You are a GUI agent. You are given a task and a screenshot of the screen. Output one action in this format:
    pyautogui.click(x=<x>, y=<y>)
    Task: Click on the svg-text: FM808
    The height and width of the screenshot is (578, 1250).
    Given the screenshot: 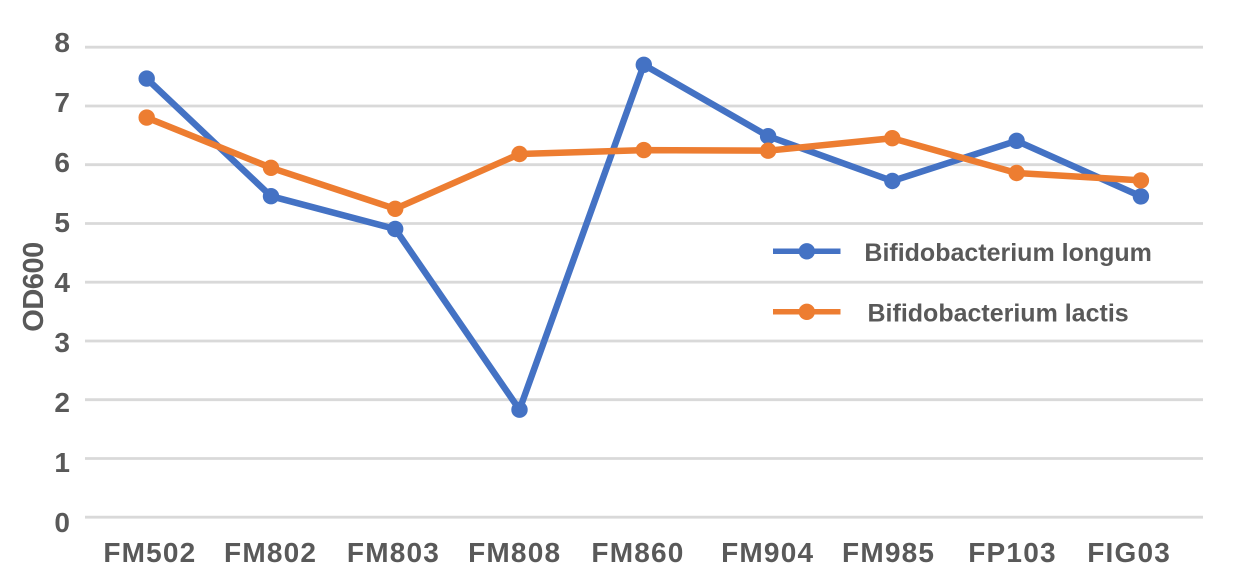 What is the action you would take?
    pyautogui.click(x=514, y=552)
    